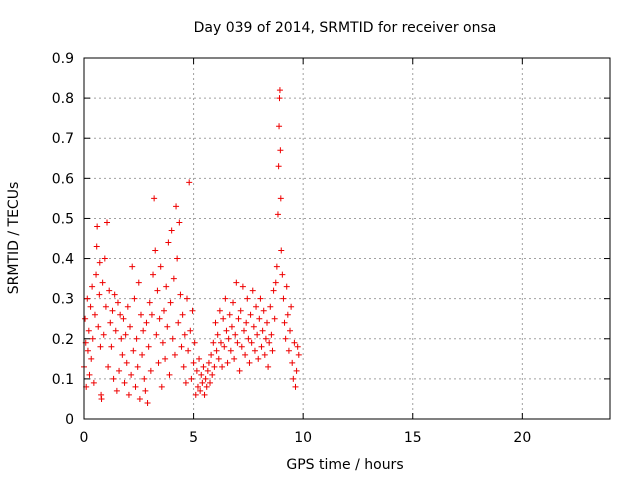 This screenshot has height=485, width=640. I want to click on x-tick-label: 10, so click(303, 438).